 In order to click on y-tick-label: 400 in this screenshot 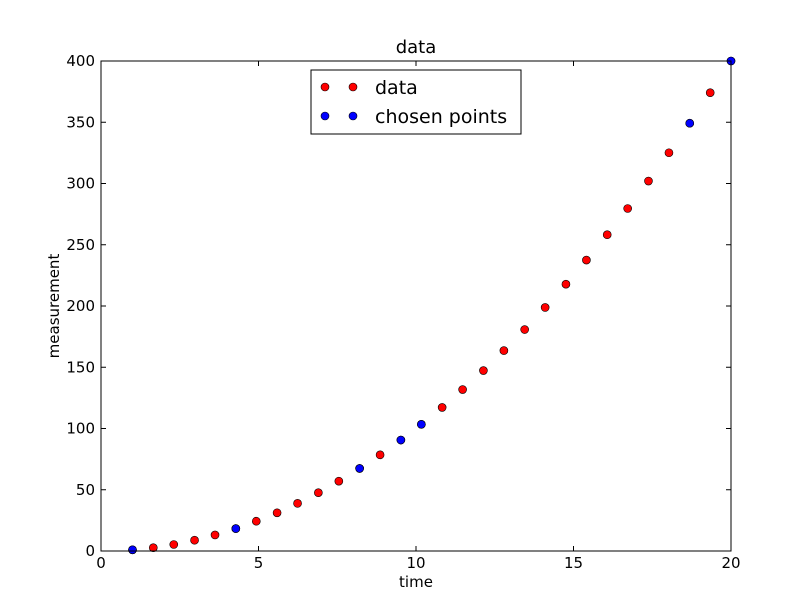, I will do `click(80, 61)`.